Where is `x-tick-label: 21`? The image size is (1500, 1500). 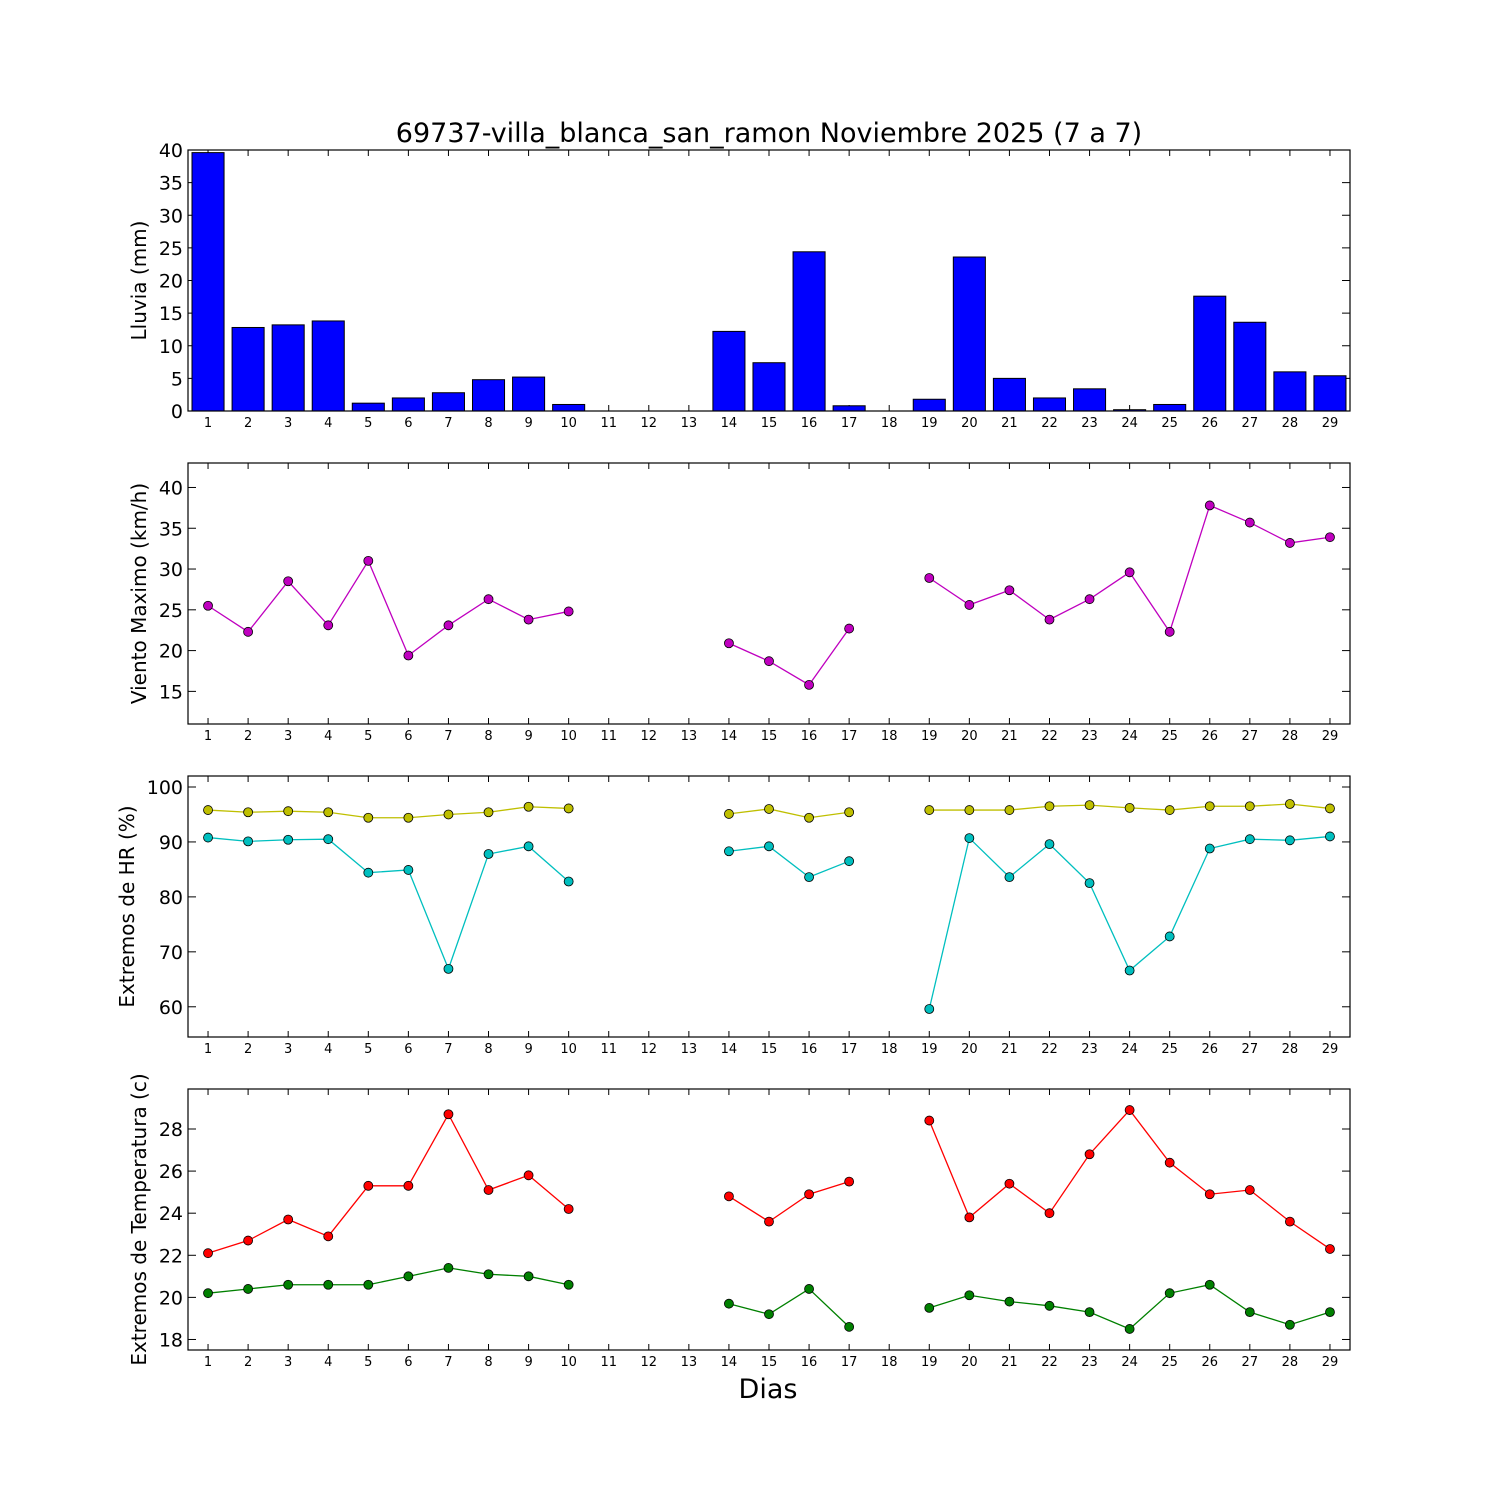 x-tick-label: 21 is located at coordinates (1009, 423).